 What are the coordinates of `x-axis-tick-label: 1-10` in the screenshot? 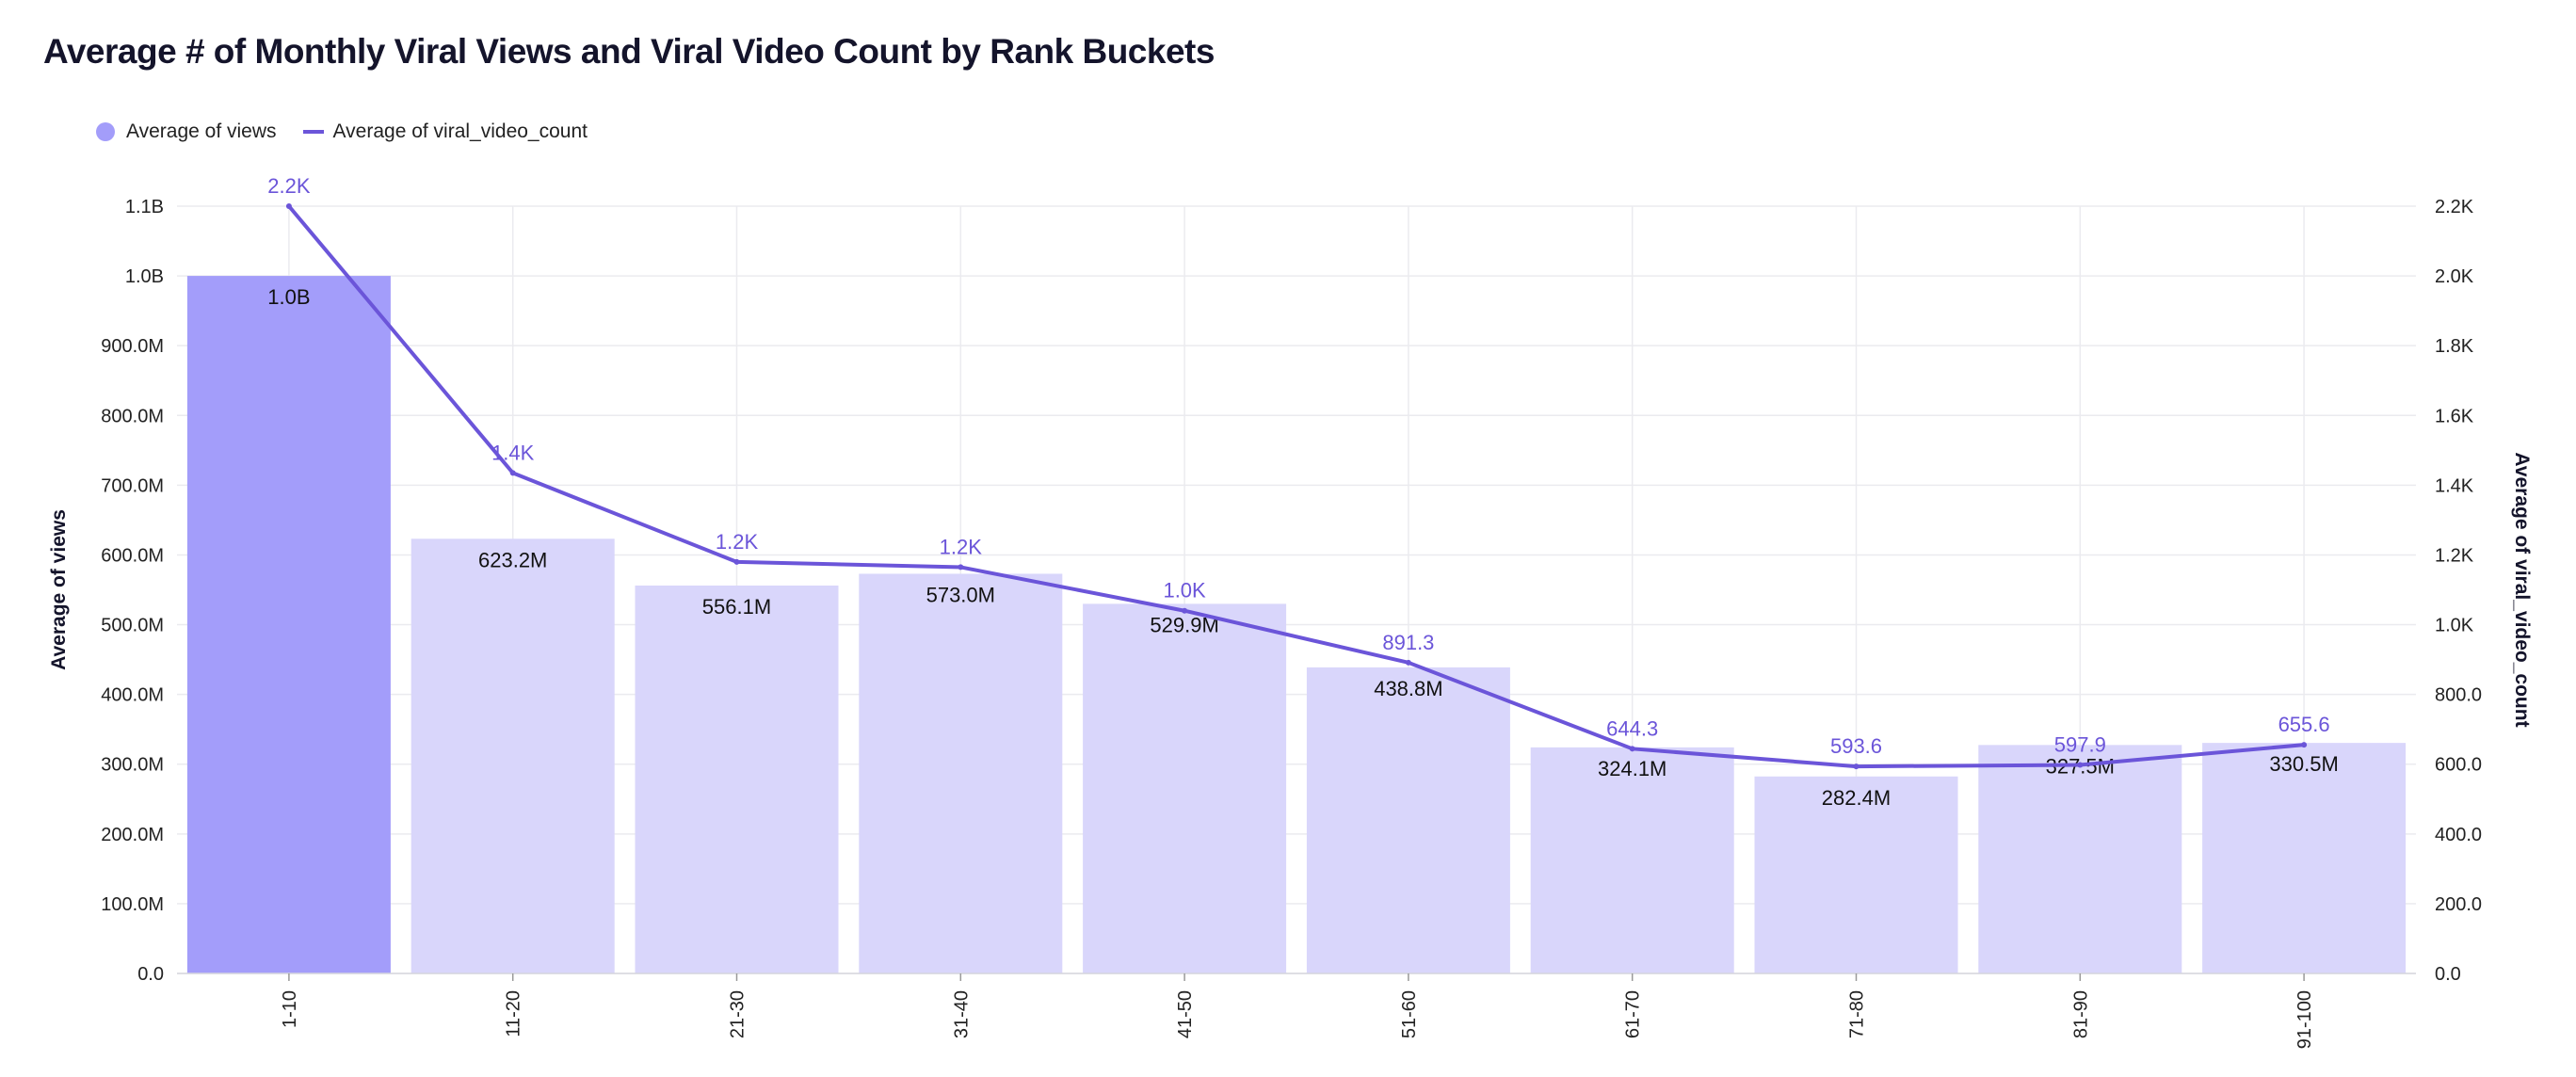 It's located at (290, 1009).